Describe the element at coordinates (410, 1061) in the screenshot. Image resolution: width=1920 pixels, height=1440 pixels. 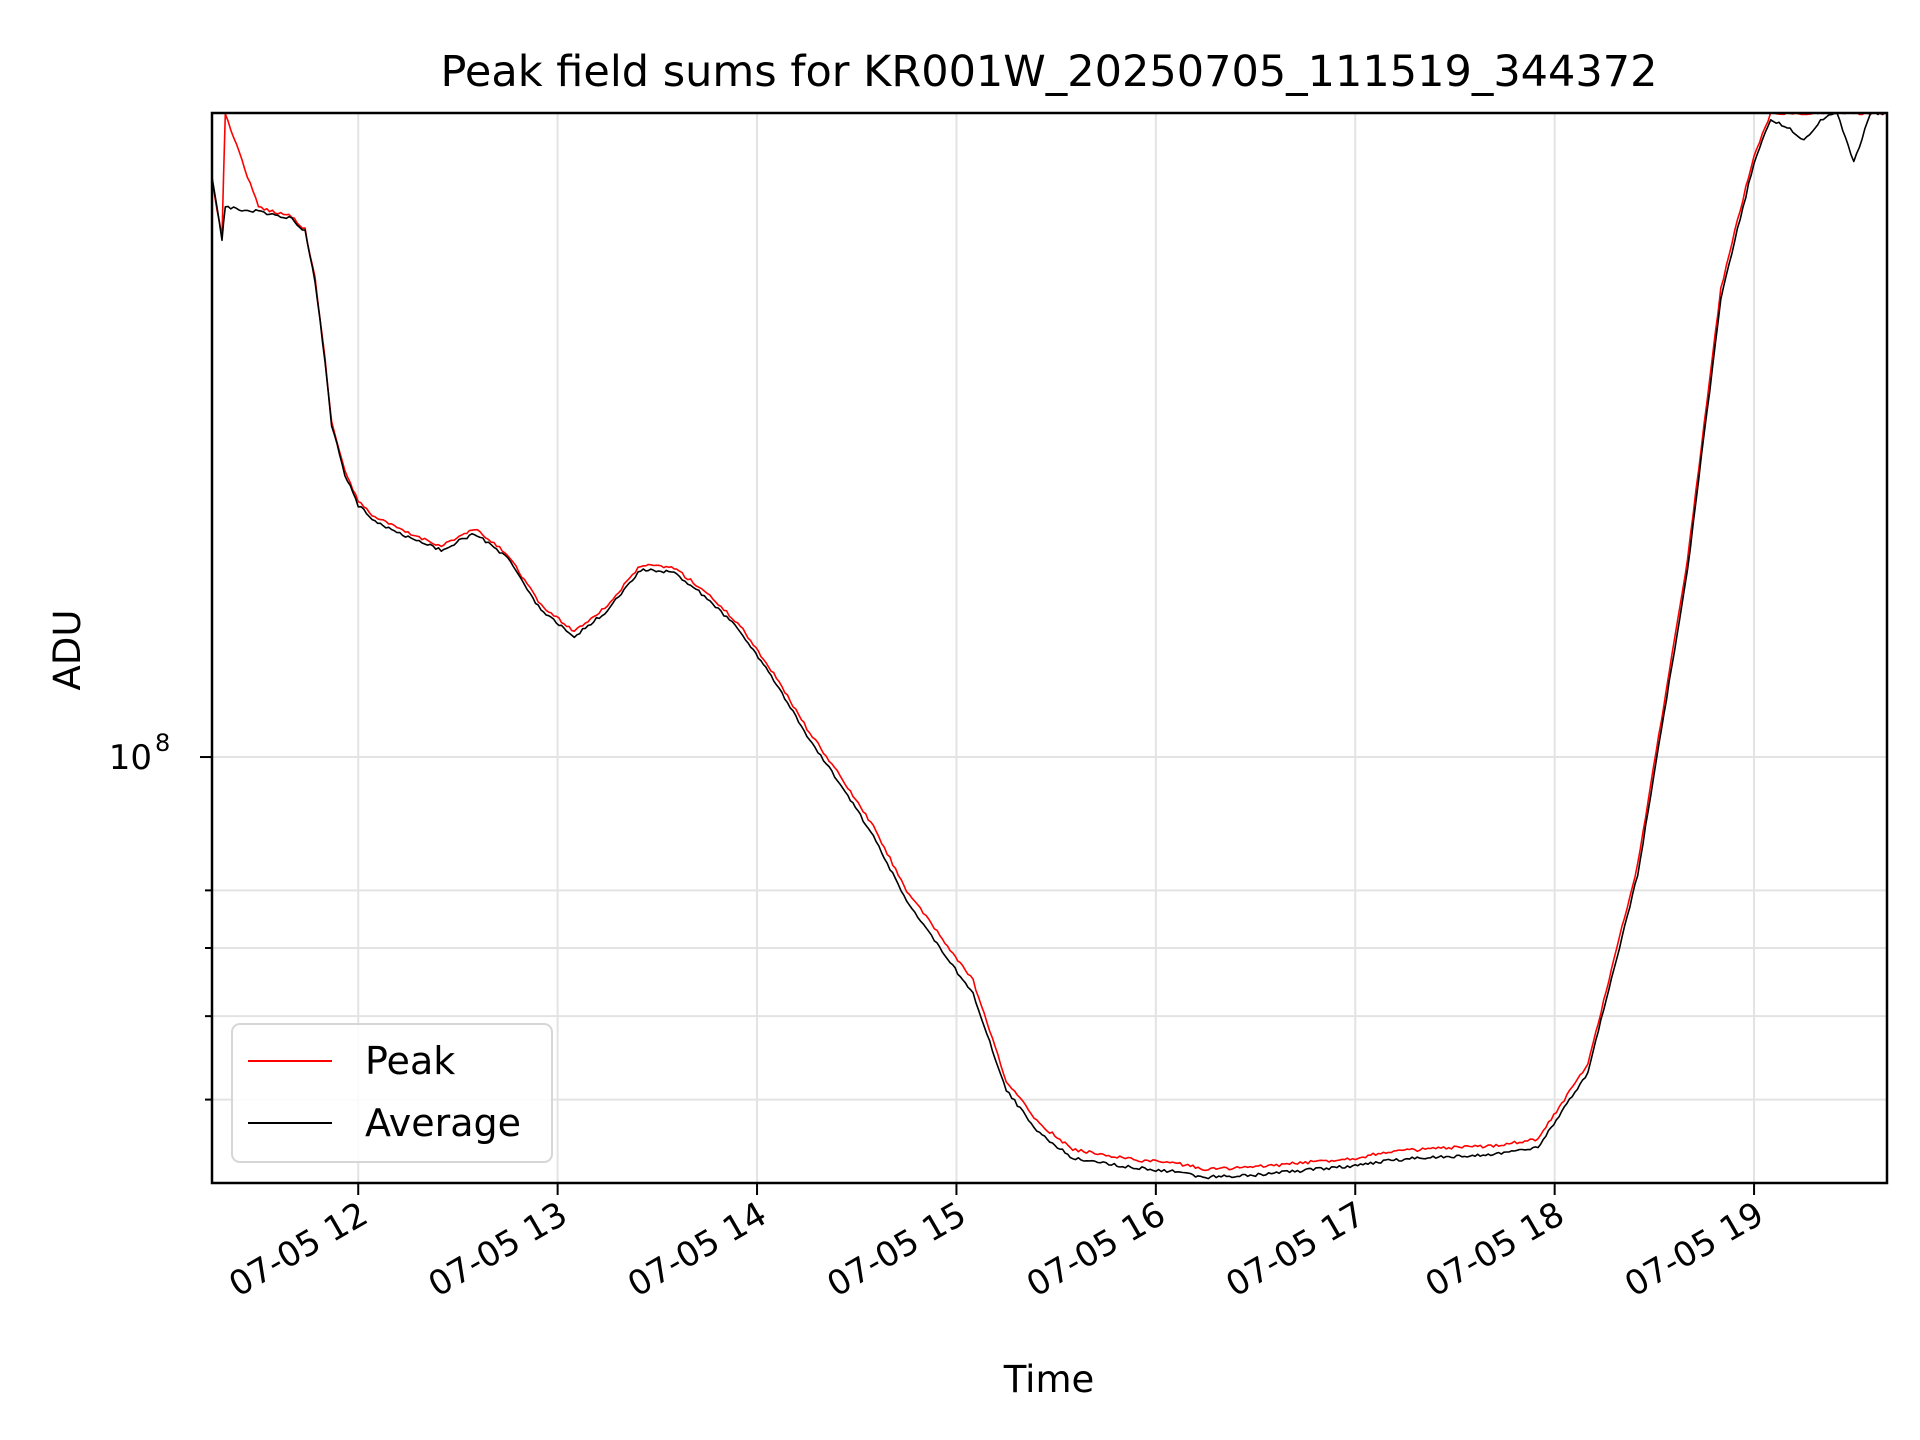
I see `legend-peak-label: Peak` at that location.